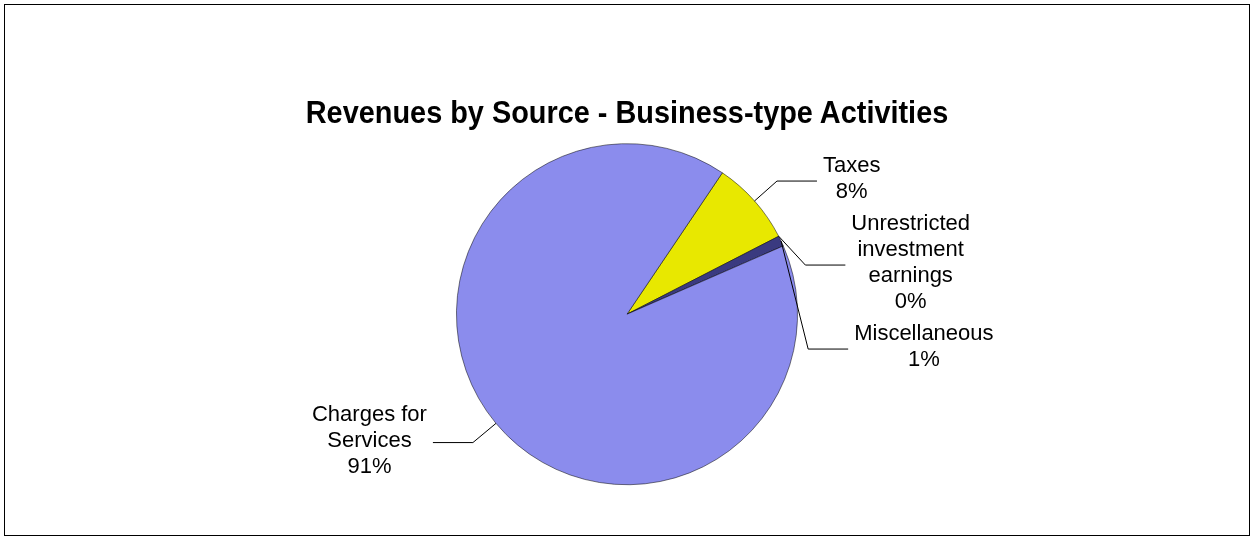 The width and height of the screenshot is (1254, 540). I want to click on data-label: 8%, so click(851, 191).